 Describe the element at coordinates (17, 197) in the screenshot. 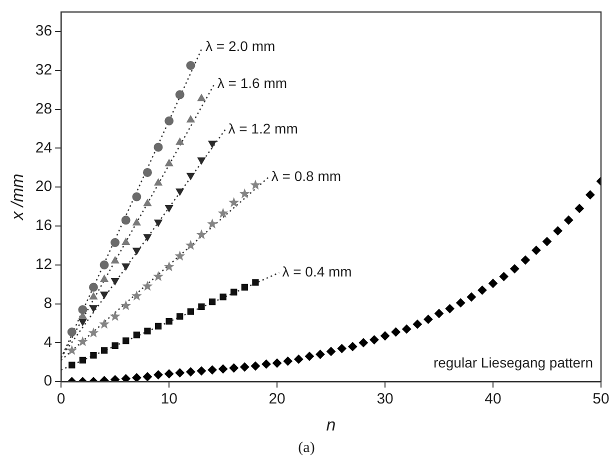

I see `y-axis-title: x /mm` at that location.